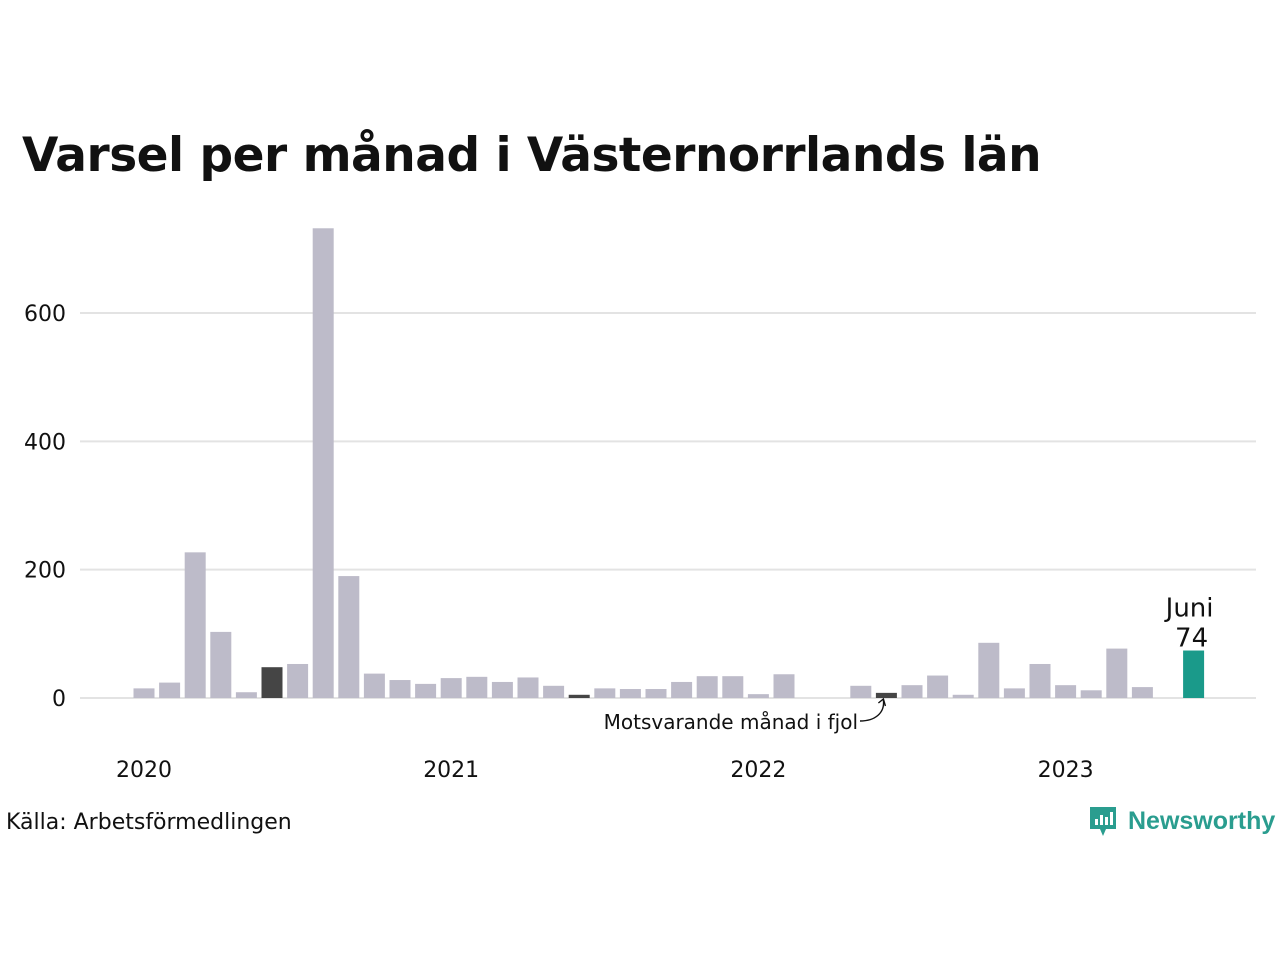 Image resolution: width=1280 pixels, height=960 pixels. I want to click on highlight-value-label: 74, so click(1191, 639).